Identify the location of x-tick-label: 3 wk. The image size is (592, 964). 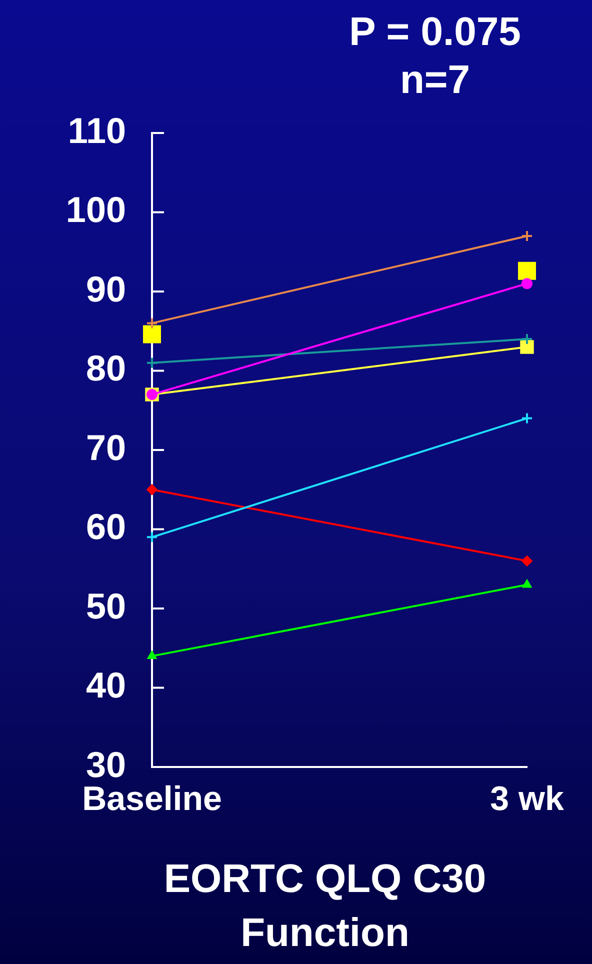
(527, 799).